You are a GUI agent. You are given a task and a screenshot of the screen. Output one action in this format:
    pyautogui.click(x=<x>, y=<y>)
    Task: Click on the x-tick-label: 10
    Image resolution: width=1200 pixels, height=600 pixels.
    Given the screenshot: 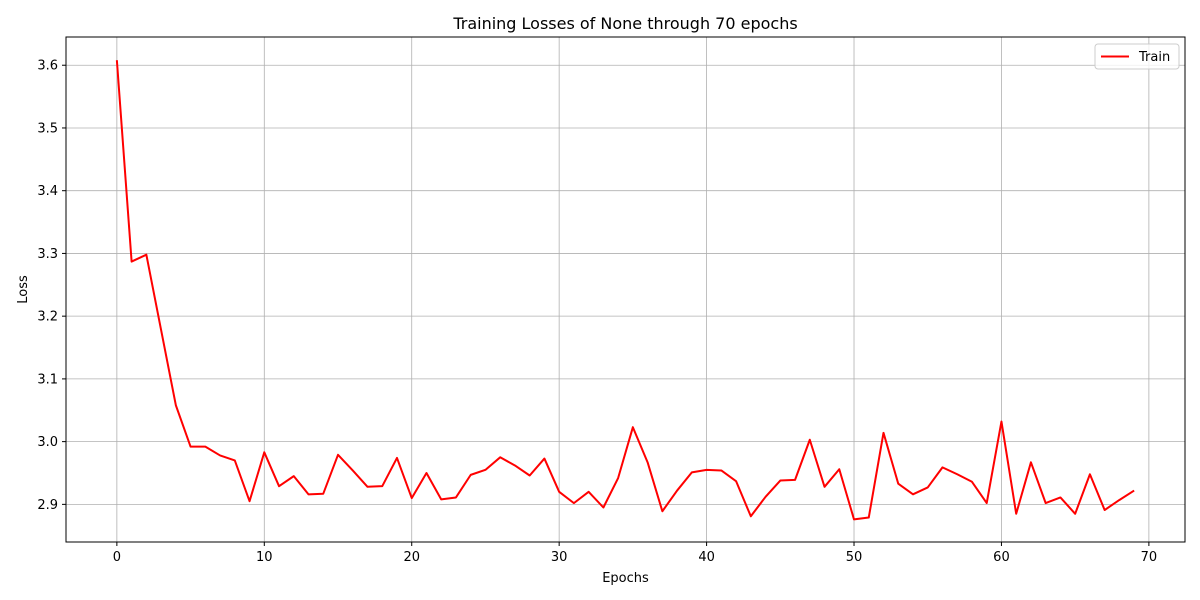 What is the action you would take?
    pyautogui.click(x=264, y=557)
    